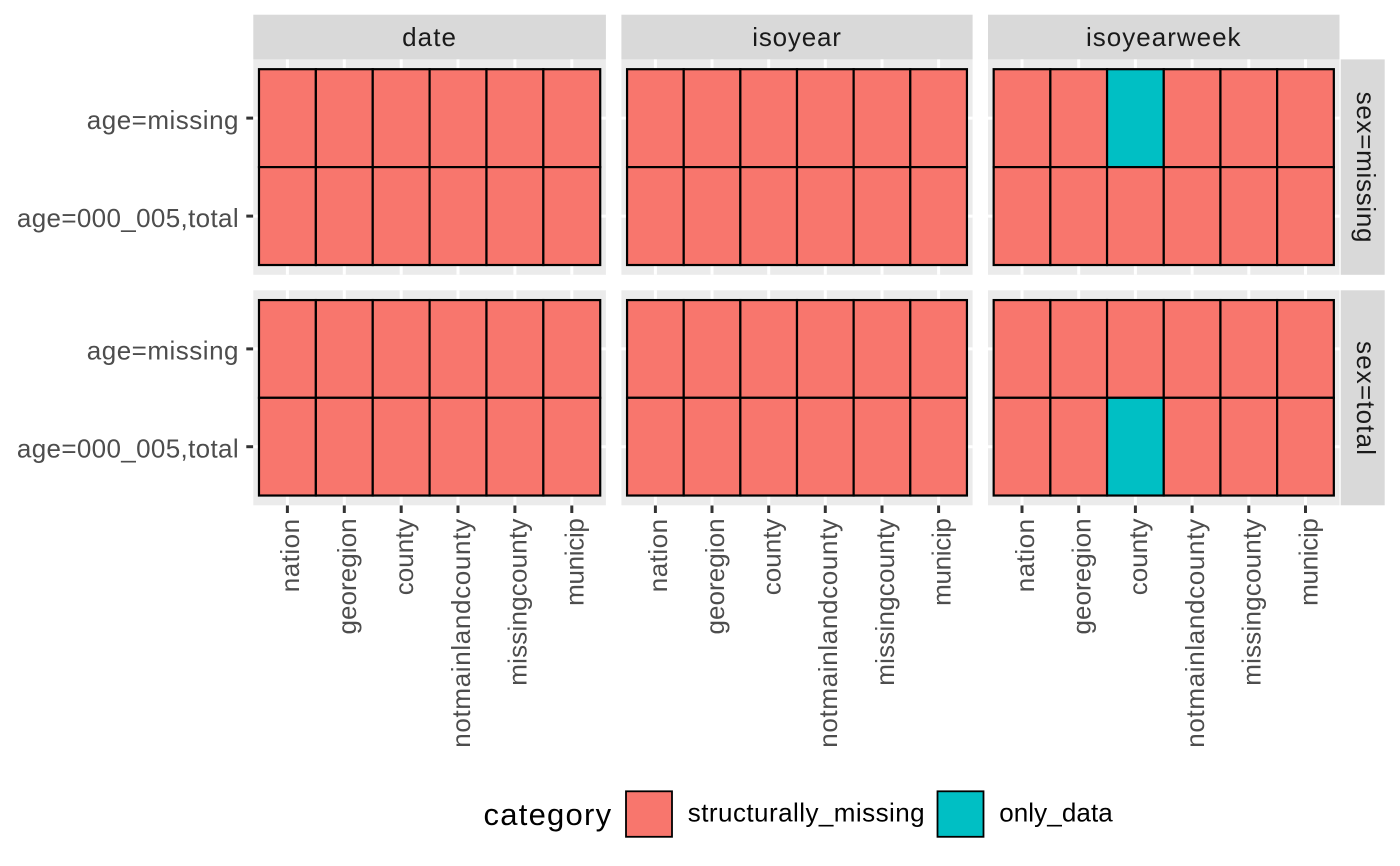 The height and width of the screenshot is (866, 1400). What do you see at coordinates (548, 814) in the screenshot?
I see `svg-text: category` at bounding box center [548, 814].